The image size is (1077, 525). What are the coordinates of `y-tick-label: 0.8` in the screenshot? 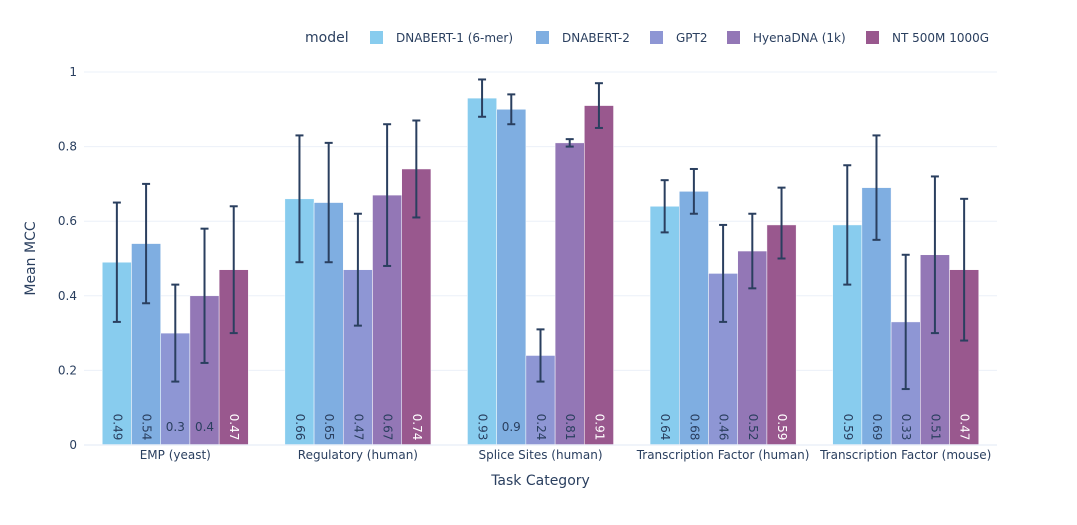 It's located at (67, 147).